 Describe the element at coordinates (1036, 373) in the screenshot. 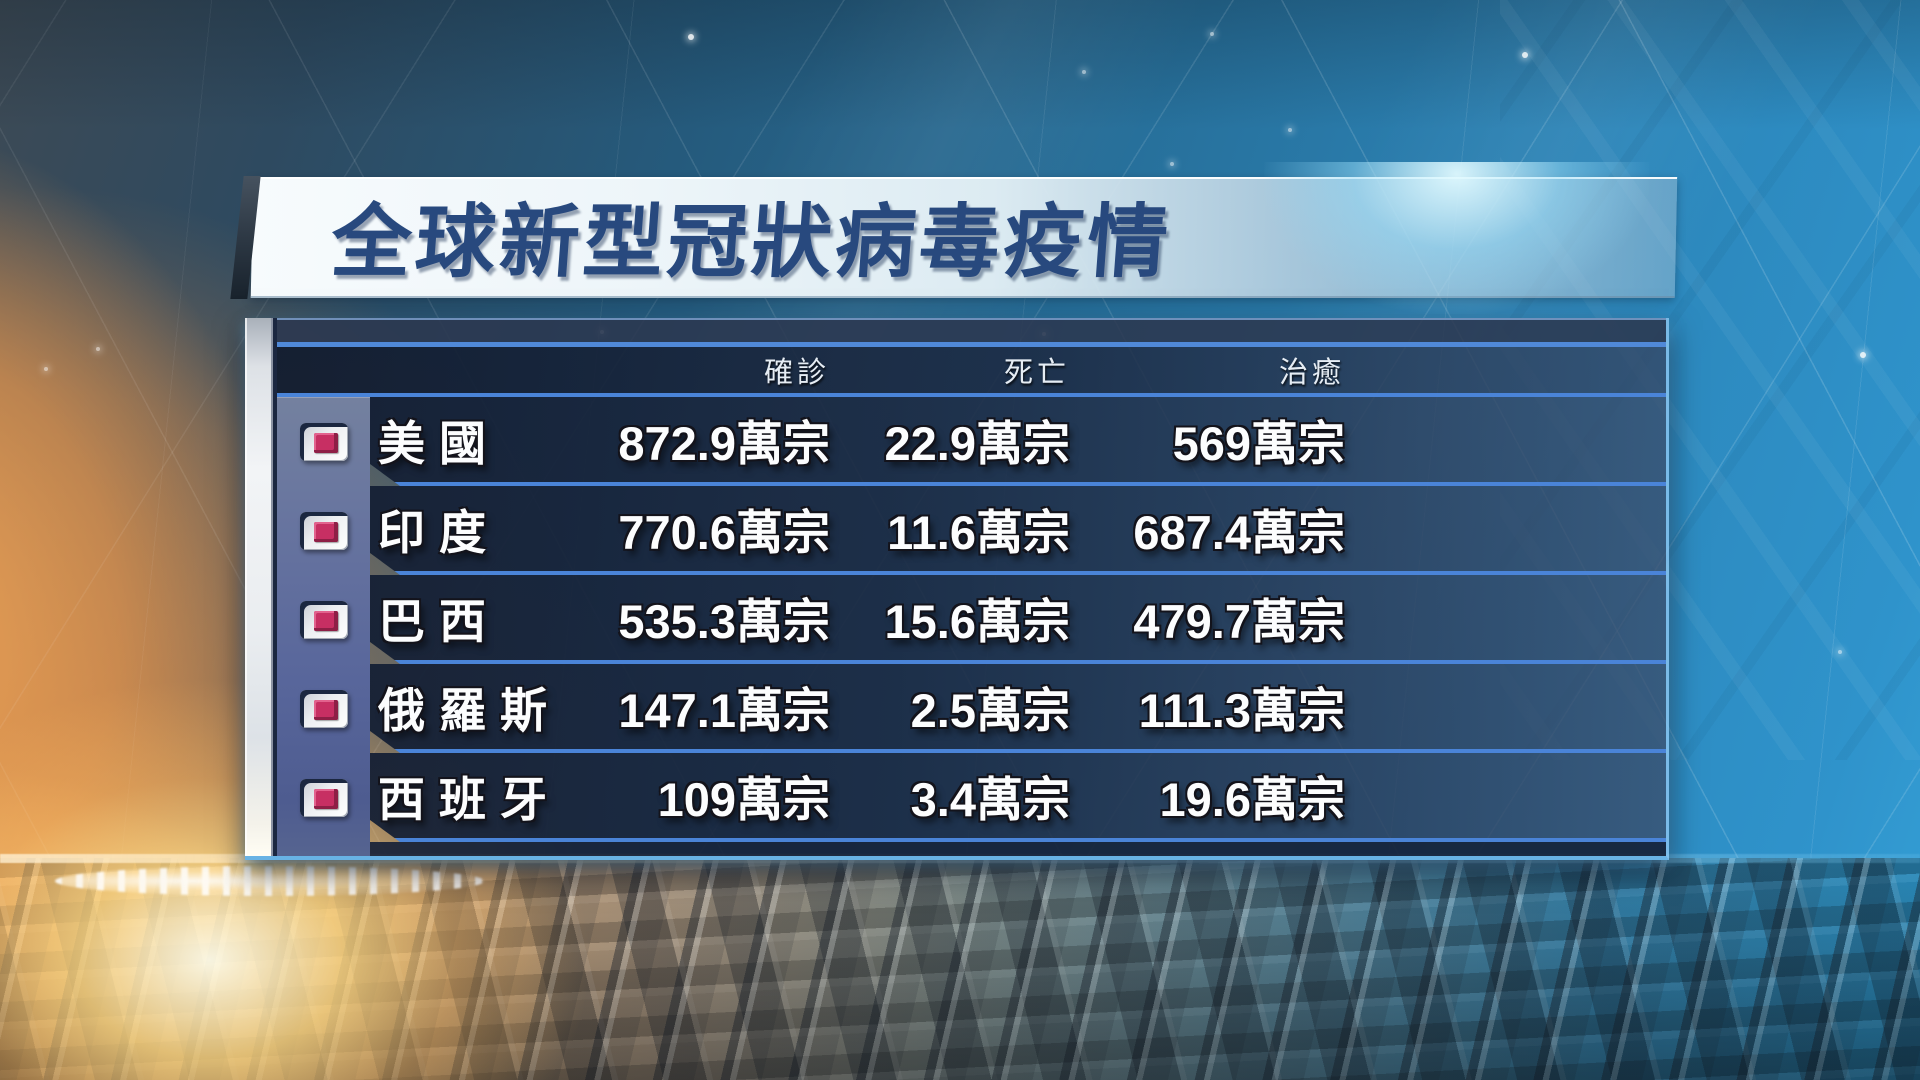

I see `column-header-deaths: 死亡` at that location.